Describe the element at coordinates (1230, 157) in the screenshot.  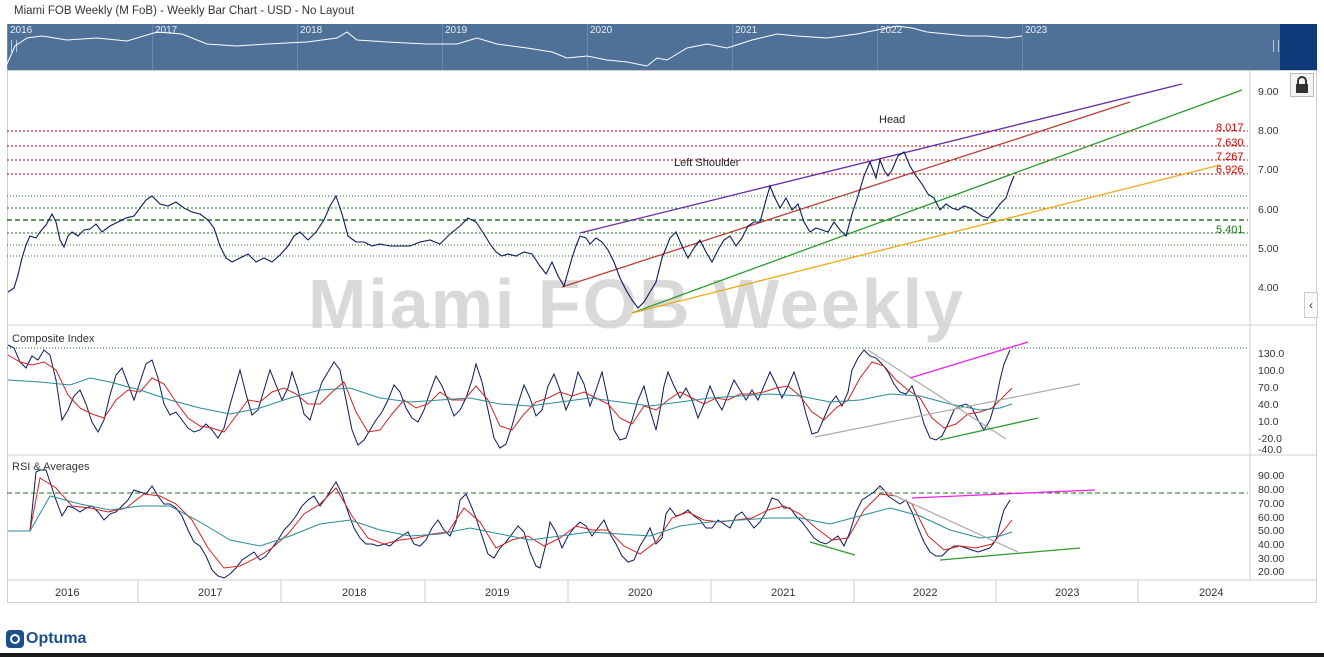
I see `resistance-label: 7.267` at that location.